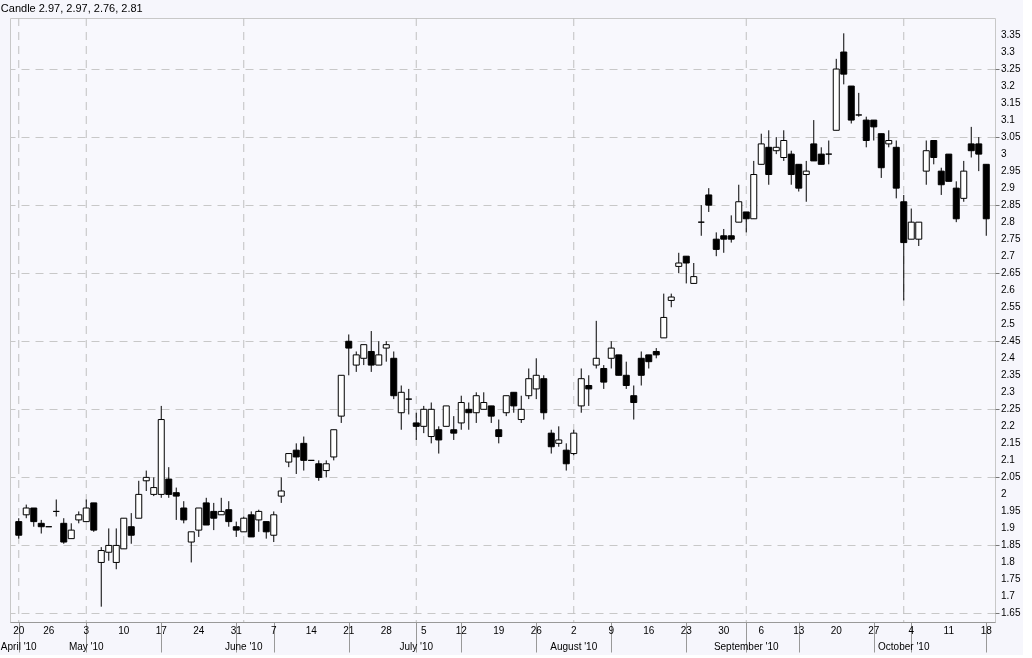 Image resolution: width=1032 pixels, height=658 pixels. What do you see at coordinates (1008, 324) in the screenshot?
I see `y-tick-label: 2.5` at bounding box center [1008, 324].